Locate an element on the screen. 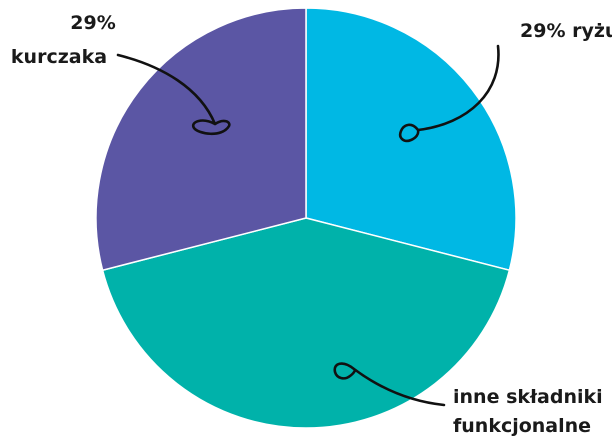 This screenshot has height=438, width=612. pointer-arrow-chicken is located at coordinates (173, 94).